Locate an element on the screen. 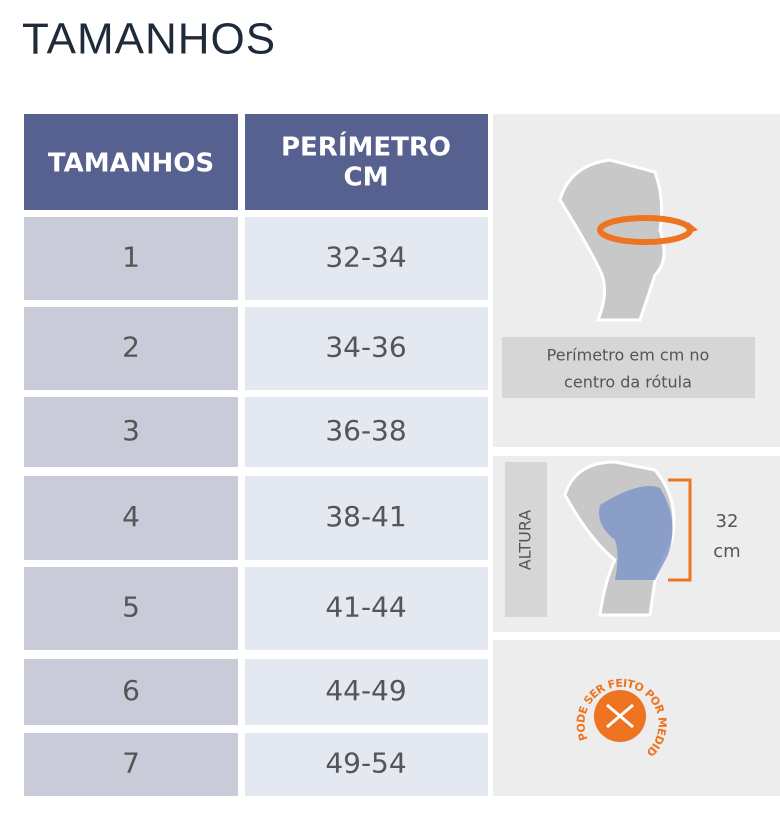  caption: Perímetro em cm no is located at coordinates (628, 355).